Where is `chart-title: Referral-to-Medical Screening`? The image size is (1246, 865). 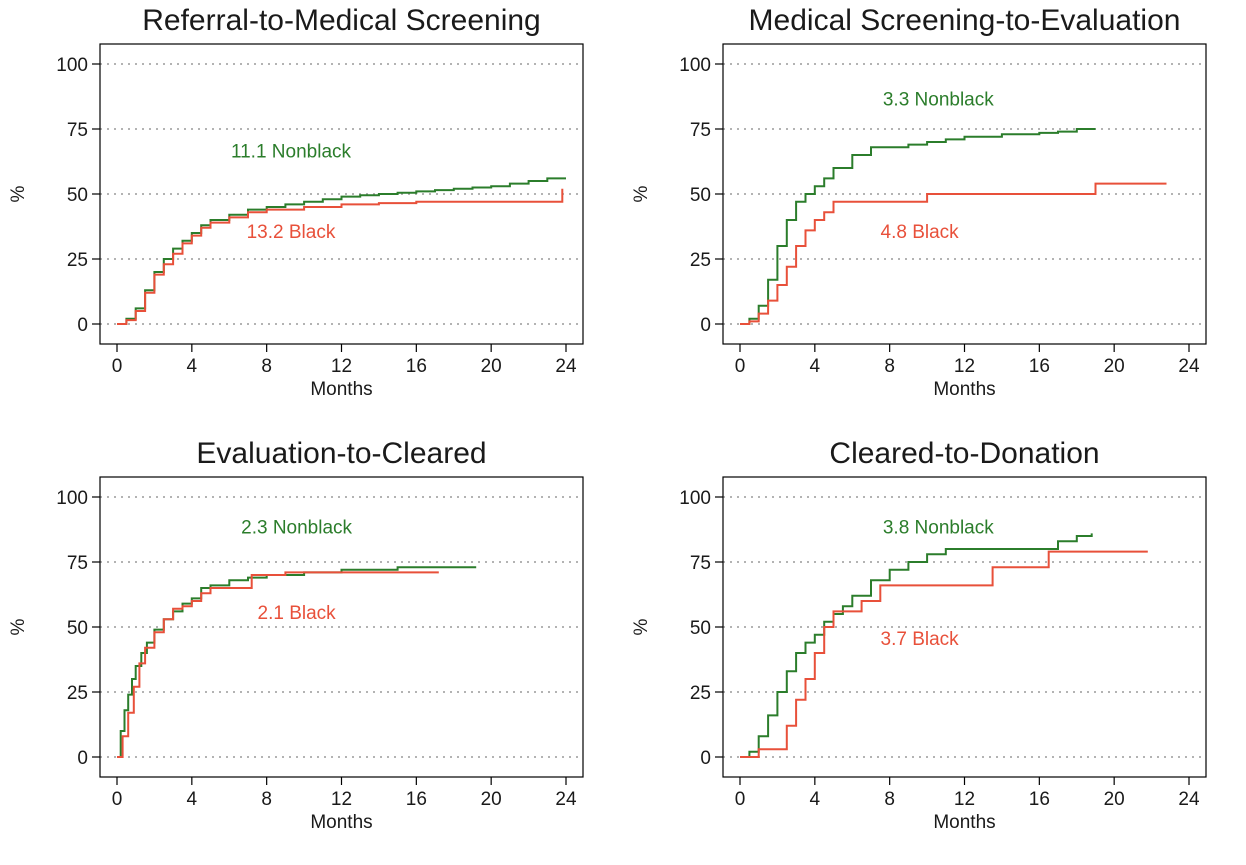 chart-title: Referral-to-Medical Screening is located at coordinates (341, 20).